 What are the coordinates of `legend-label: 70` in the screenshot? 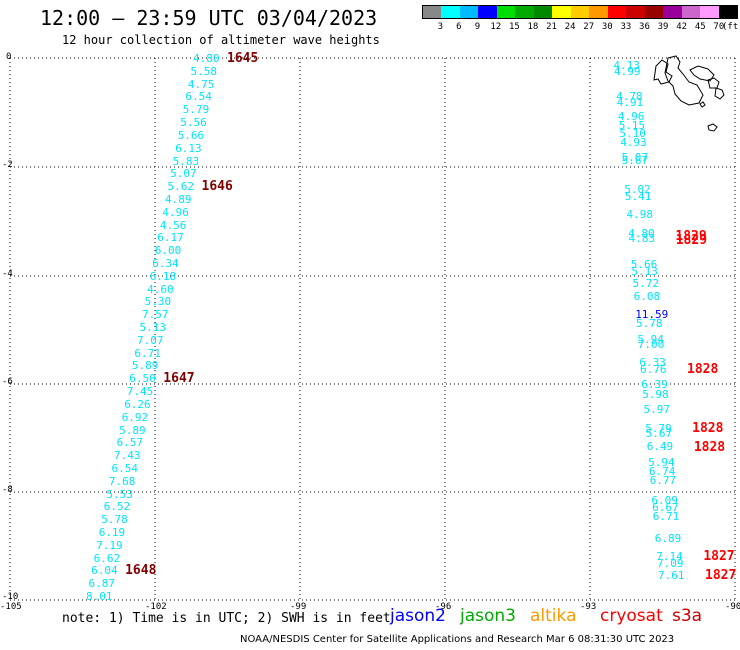 It's located at (719, 27).